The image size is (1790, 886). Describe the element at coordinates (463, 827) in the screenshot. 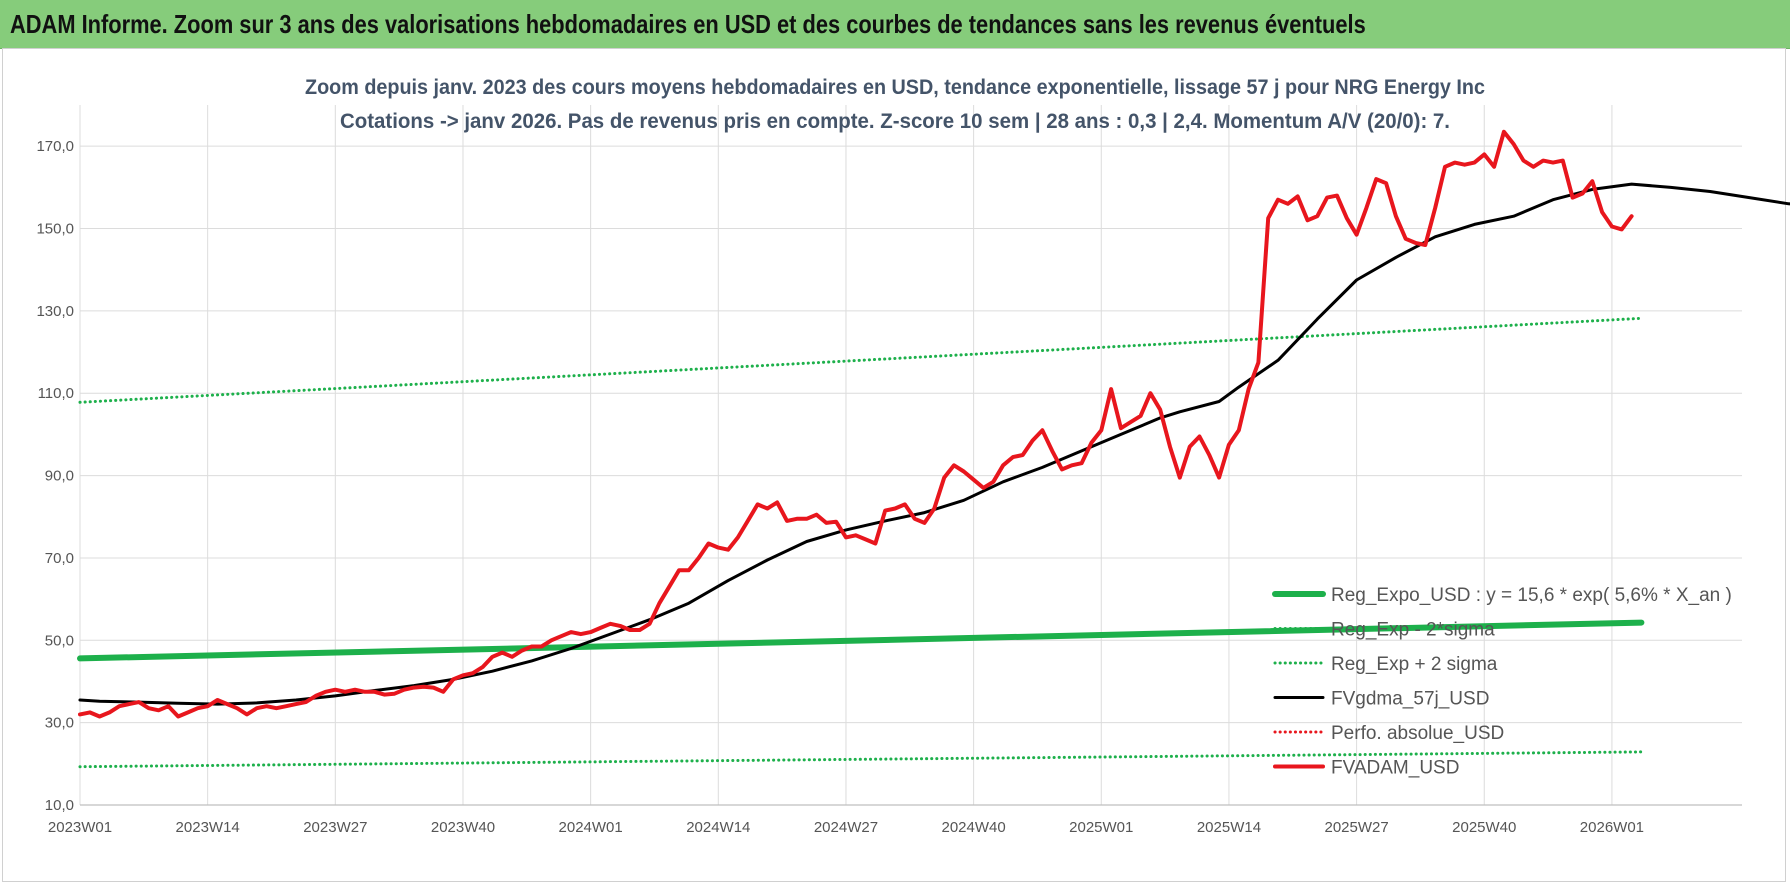

I see `x-tick-label: 2023W40` at that location.